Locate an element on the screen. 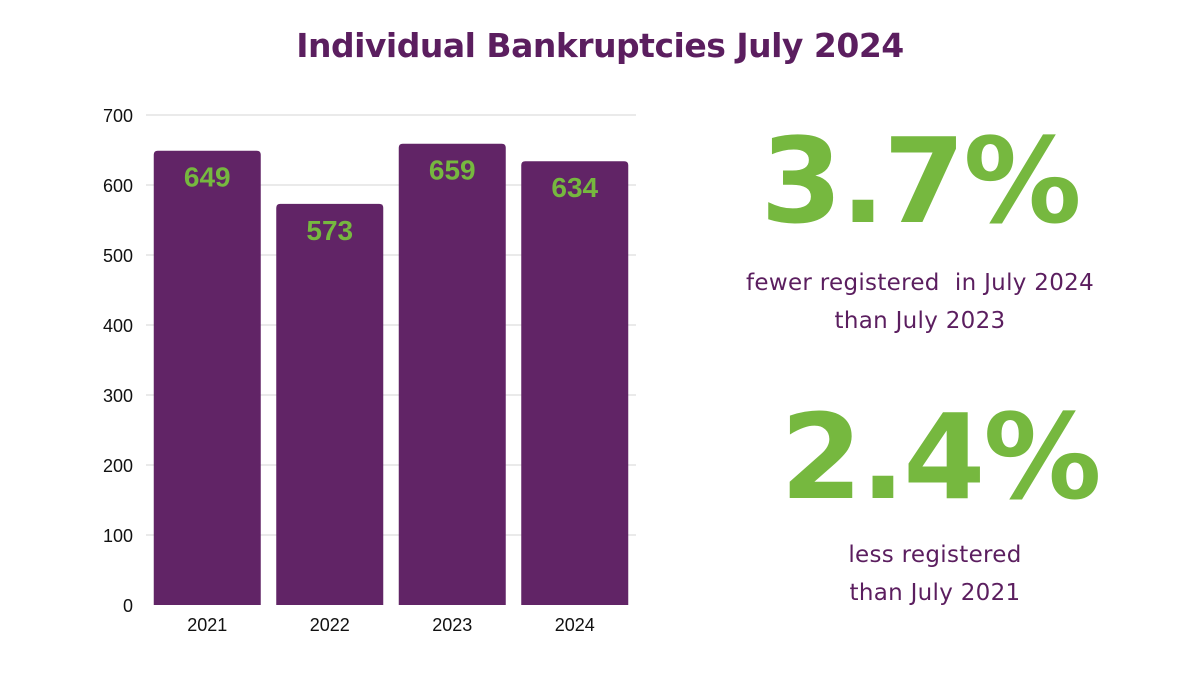  stat-value-vs-2021: 2.4% is located at coordinates (940, 457).